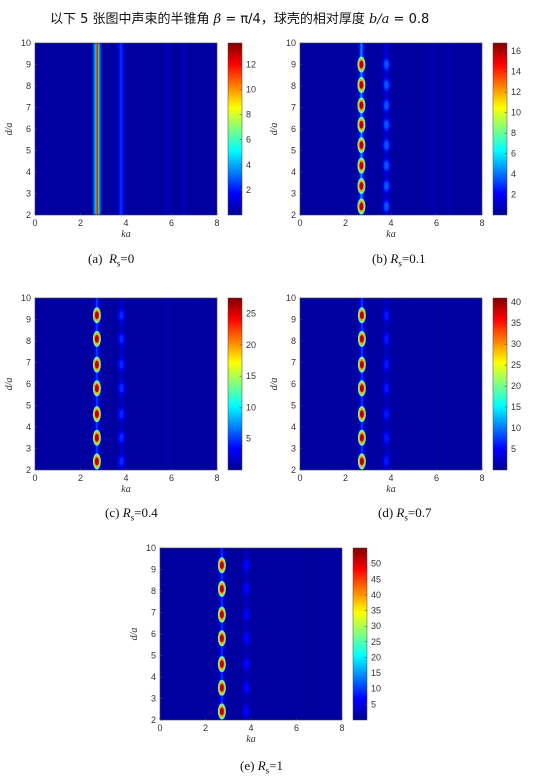 This screenshot has width=555, height=784. Describe the element at coordinates (26, 43) in the screenshot. I see `y-tick-label: 10` at that location.